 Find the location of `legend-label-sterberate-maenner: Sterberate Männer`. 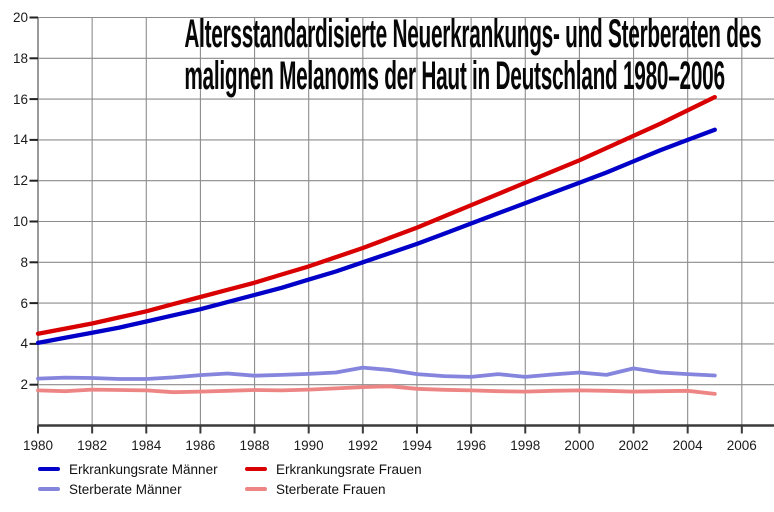

legend-label-sterberate-maenner: Sterberate Männer is located at coordinates (125, 489).